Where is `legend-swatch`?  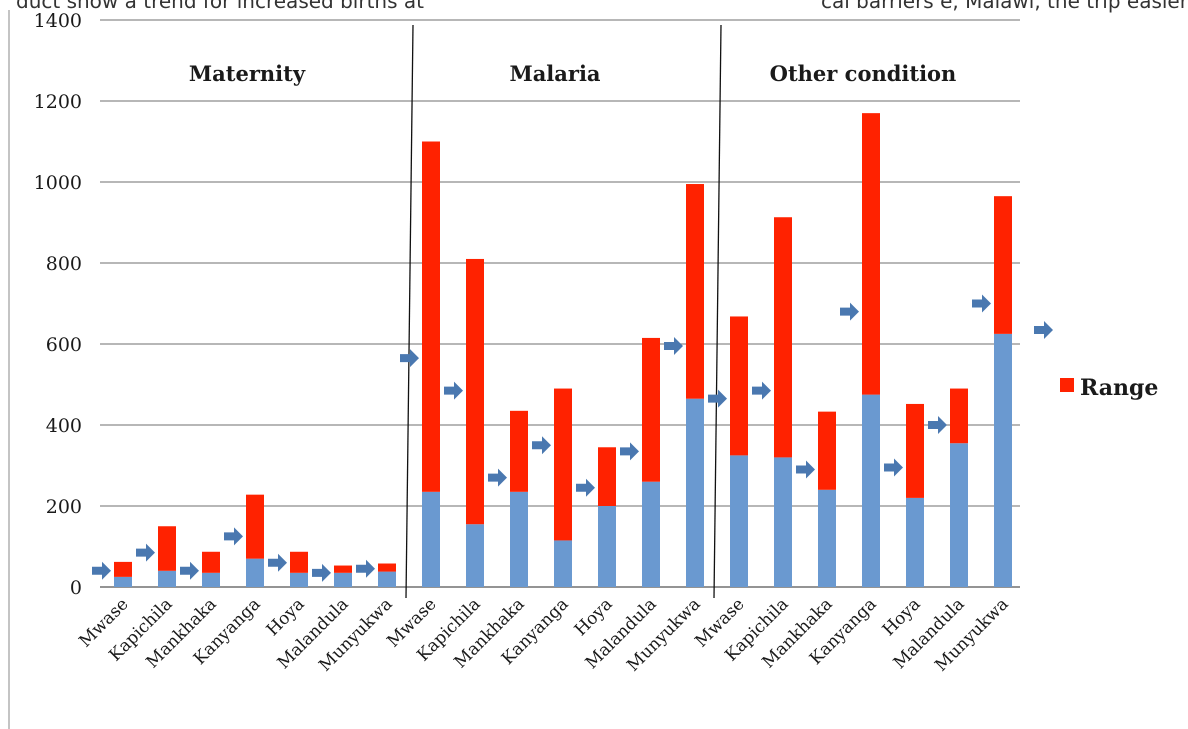 legend-swatch is located at coordinates (1067, 385).